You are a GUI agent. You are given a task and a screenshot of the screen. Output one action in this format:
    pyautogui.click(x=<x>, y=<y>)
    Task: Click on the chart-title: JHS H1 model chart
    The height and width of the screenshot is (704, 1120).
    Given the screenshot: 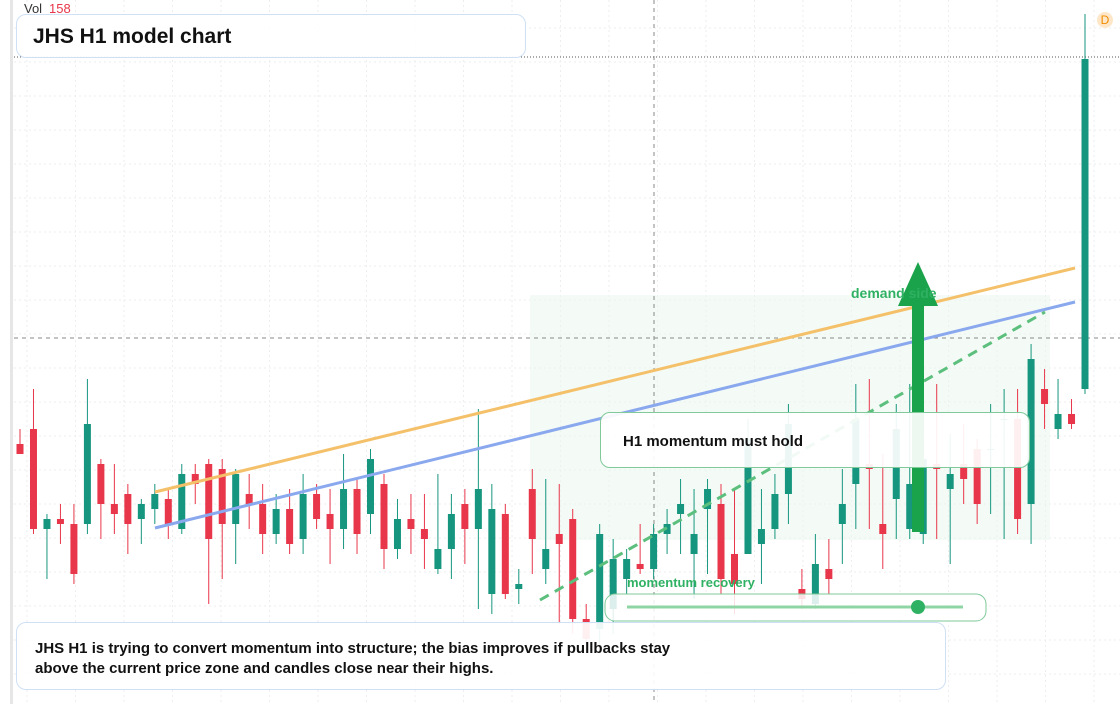 What is the action you would take?
    pyautogui.click(x=271, y=36)
    